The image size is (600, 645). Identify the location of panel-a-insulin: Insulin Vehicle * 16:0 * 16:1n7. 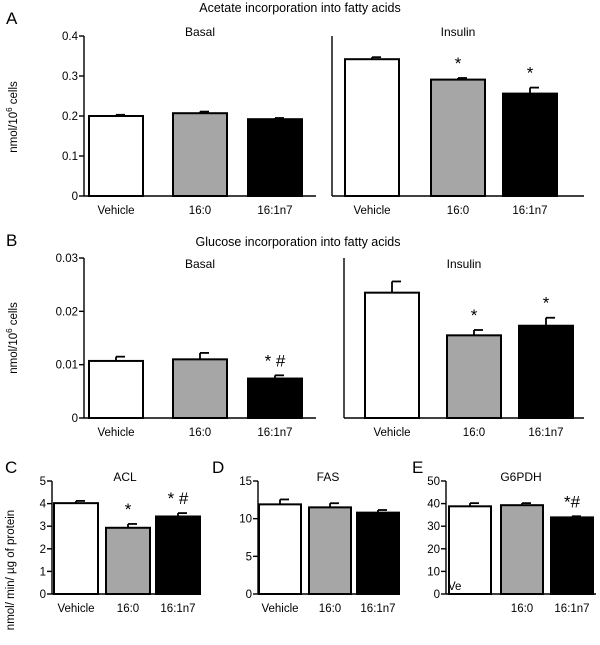
(457, 121).